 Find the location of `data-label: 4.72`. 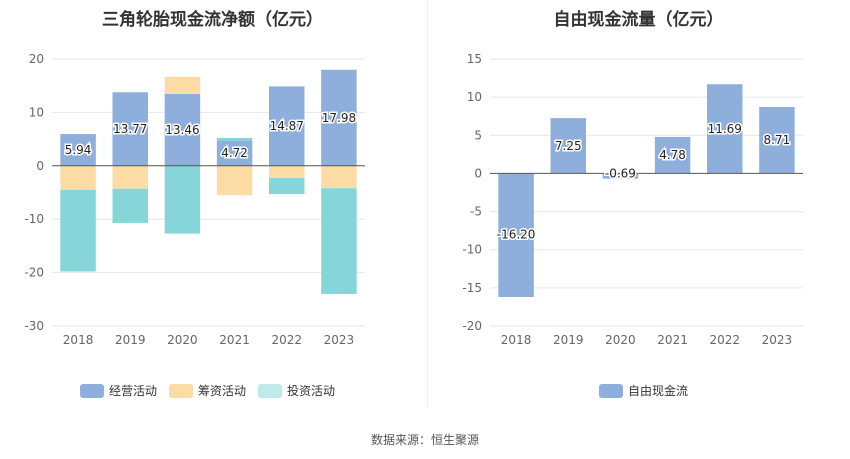

data-label: 4.72 is located at coordinates (234, 153).